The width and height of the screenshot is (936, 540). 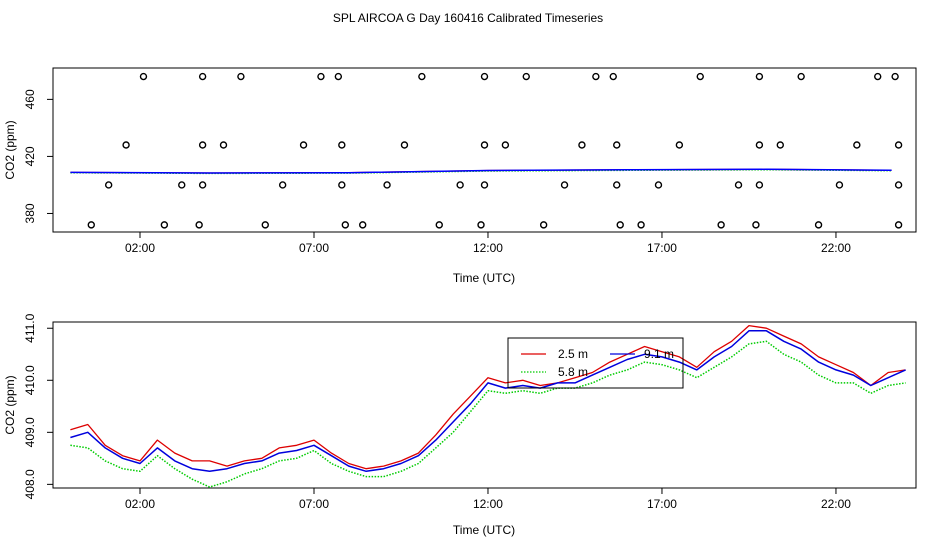 I want to click on x-tick-label-bottom-3: 17:00, so click(x=662, y=504).